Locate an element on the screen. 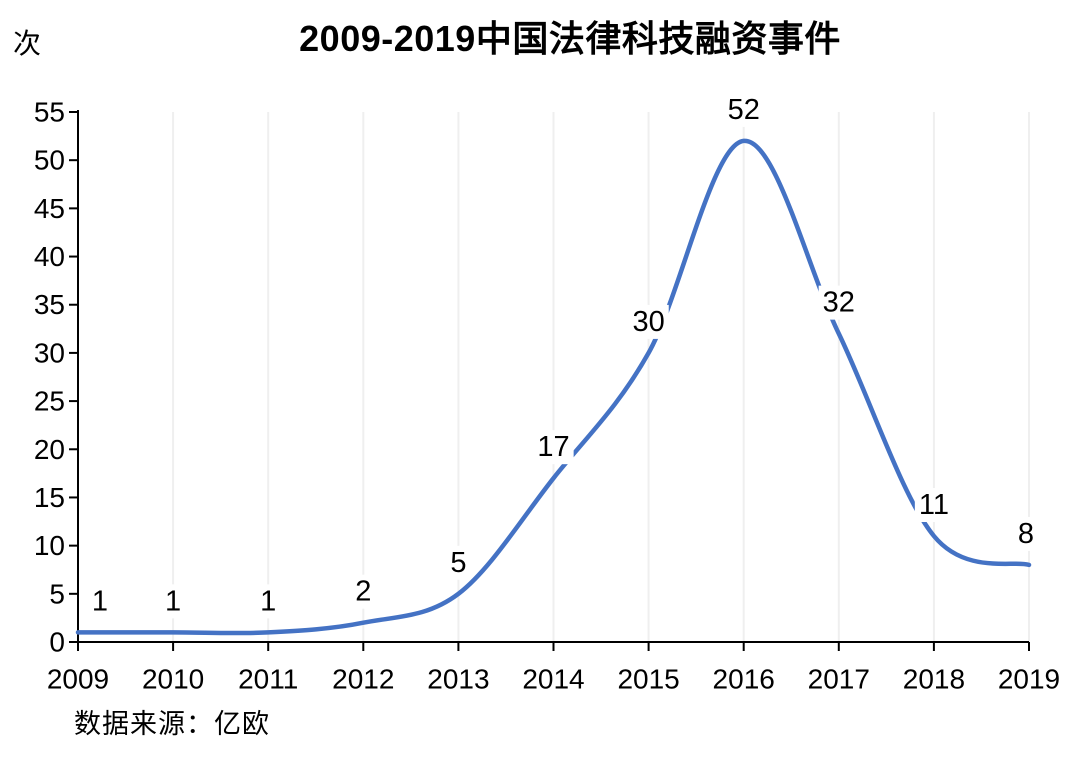 The height and width of the screenshot is (759, 1080). data-label: 30 is located at coordinates (648, 322).